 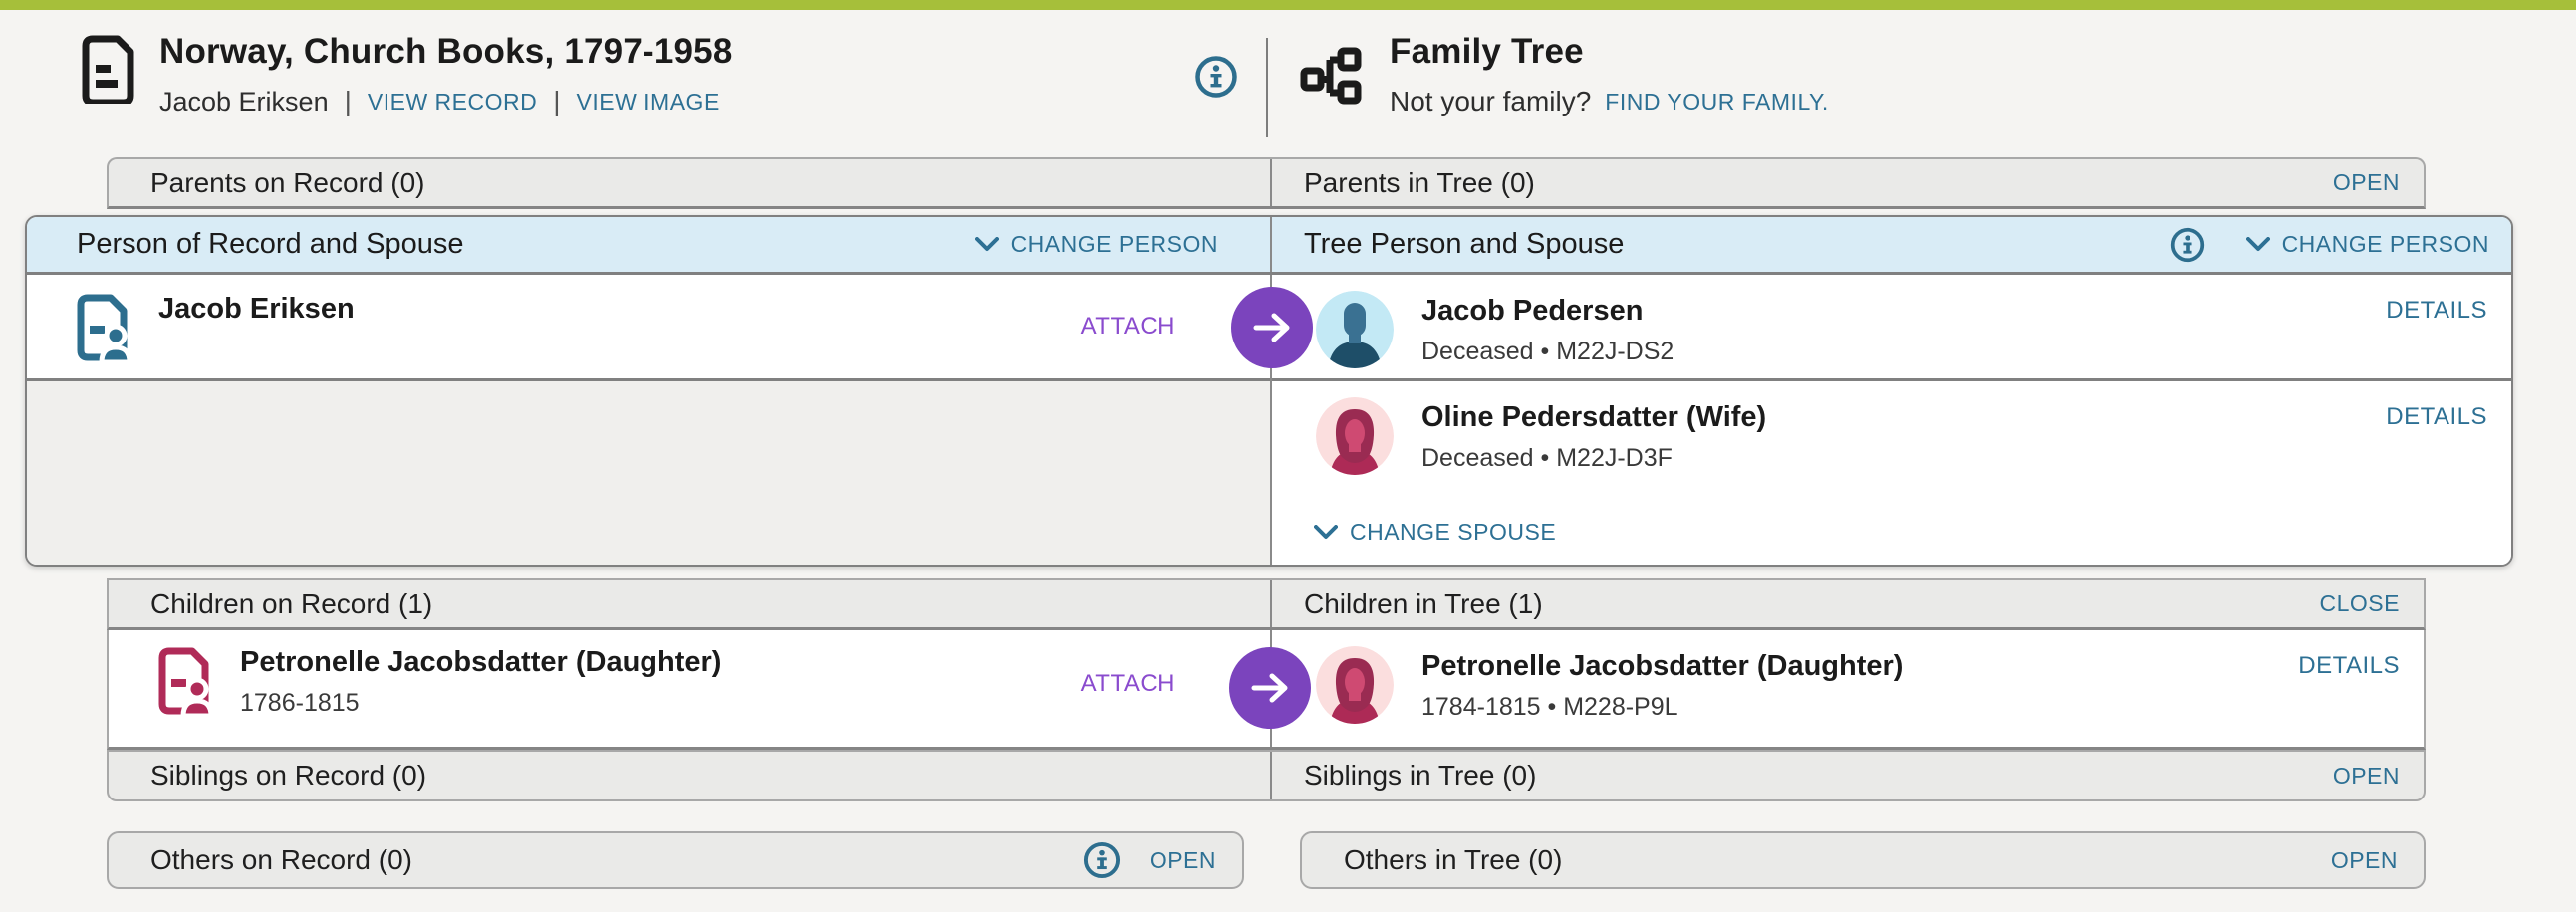 I want to click on tree-person-status: Deceased • M22J-DS2, so click(x=1547, y=351).